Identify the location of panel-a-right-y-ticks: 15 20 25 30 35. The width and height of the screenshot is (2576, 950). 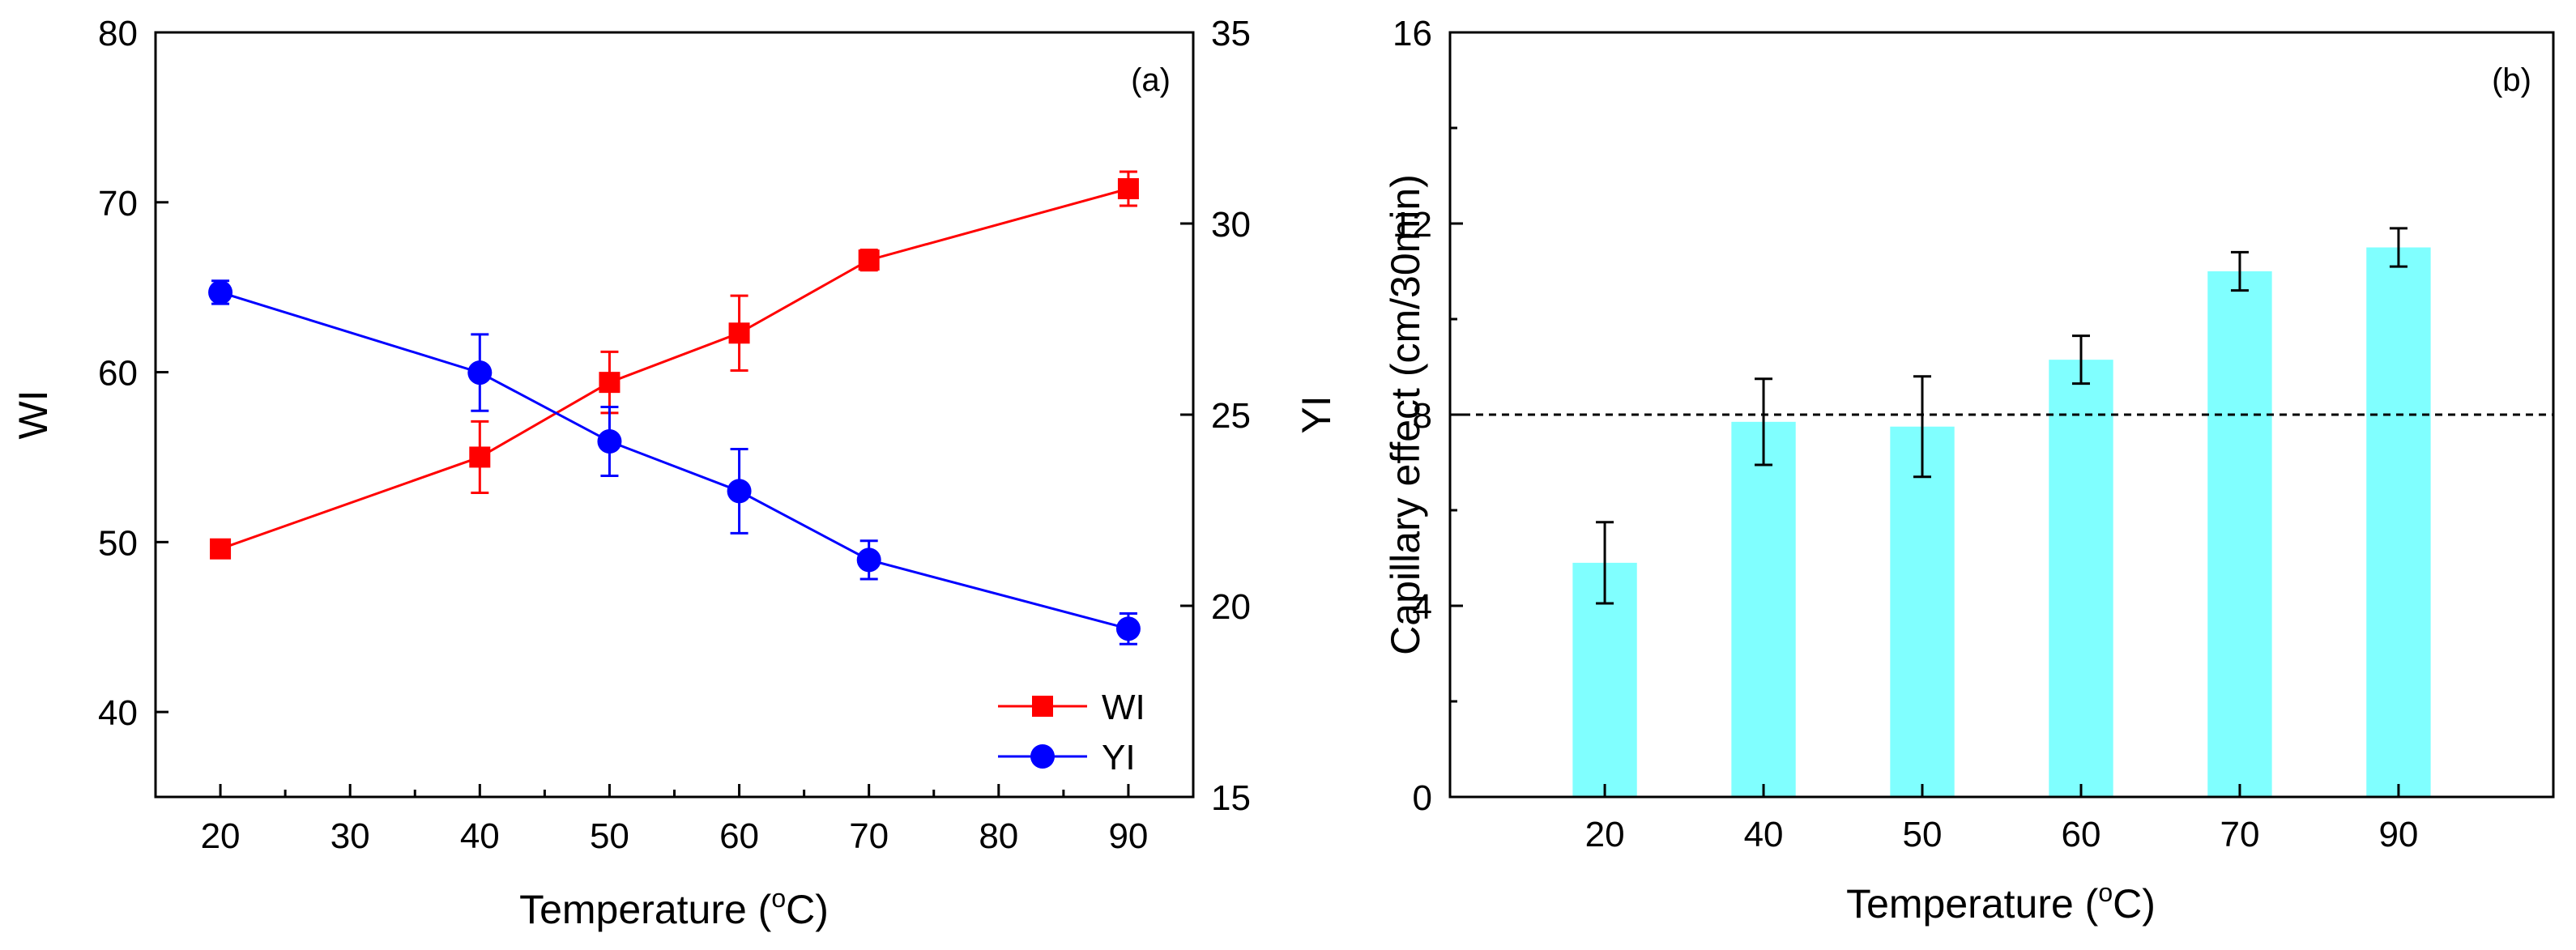
(1216, 416).